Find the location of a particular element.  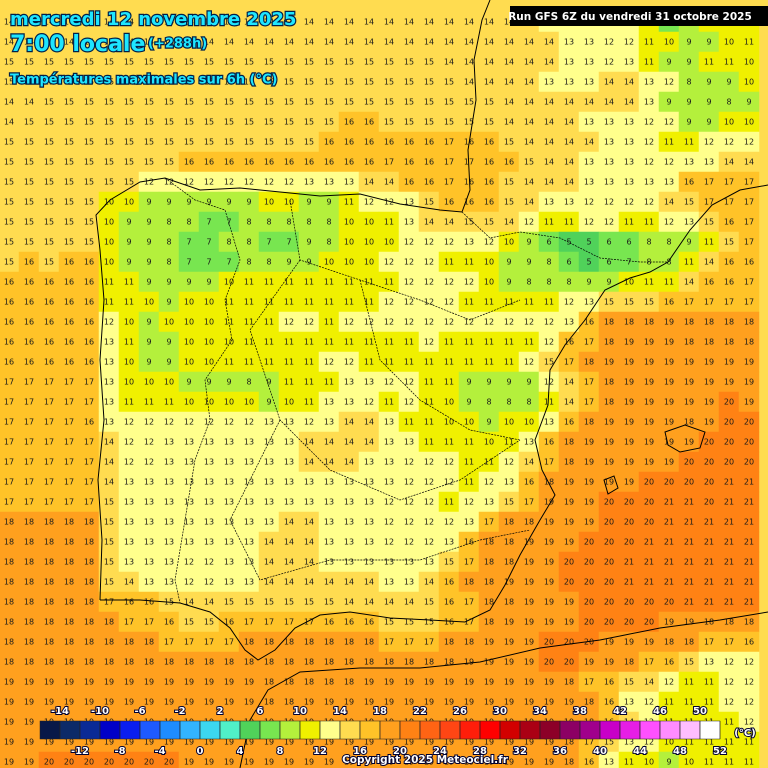

colorbar-label: 22 is located at coordinates (420, 711).